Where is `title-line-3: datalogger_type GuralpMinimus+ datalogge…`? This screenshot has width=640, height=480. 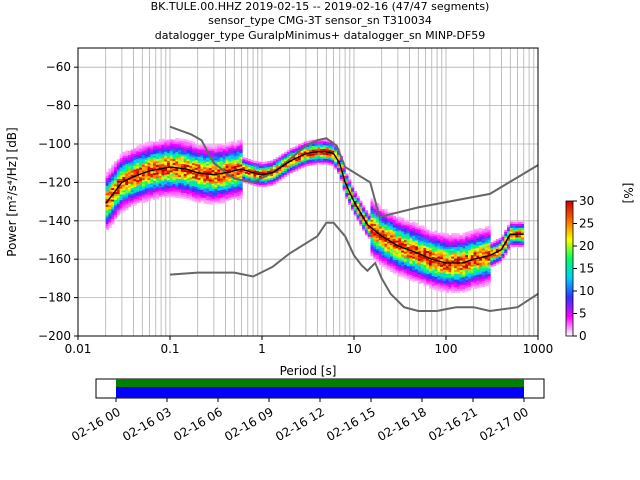 title-line-3: datalogger_type GuralpMinimus+ datalogge… is located at coordinates (320, 35).